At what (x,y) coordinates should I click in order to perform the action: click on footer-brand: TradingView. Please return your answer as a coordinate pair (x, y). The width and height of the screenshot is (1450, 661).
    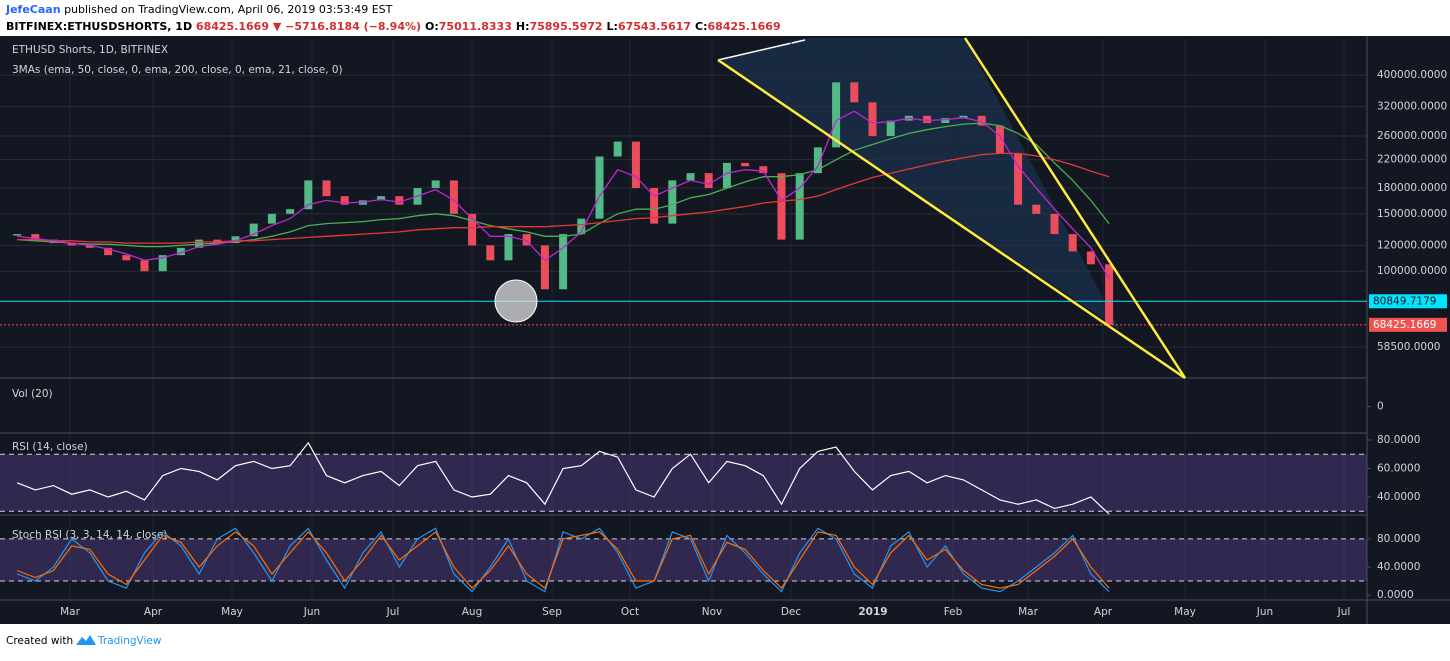
    Looking at the image, I should click on (129, 641).